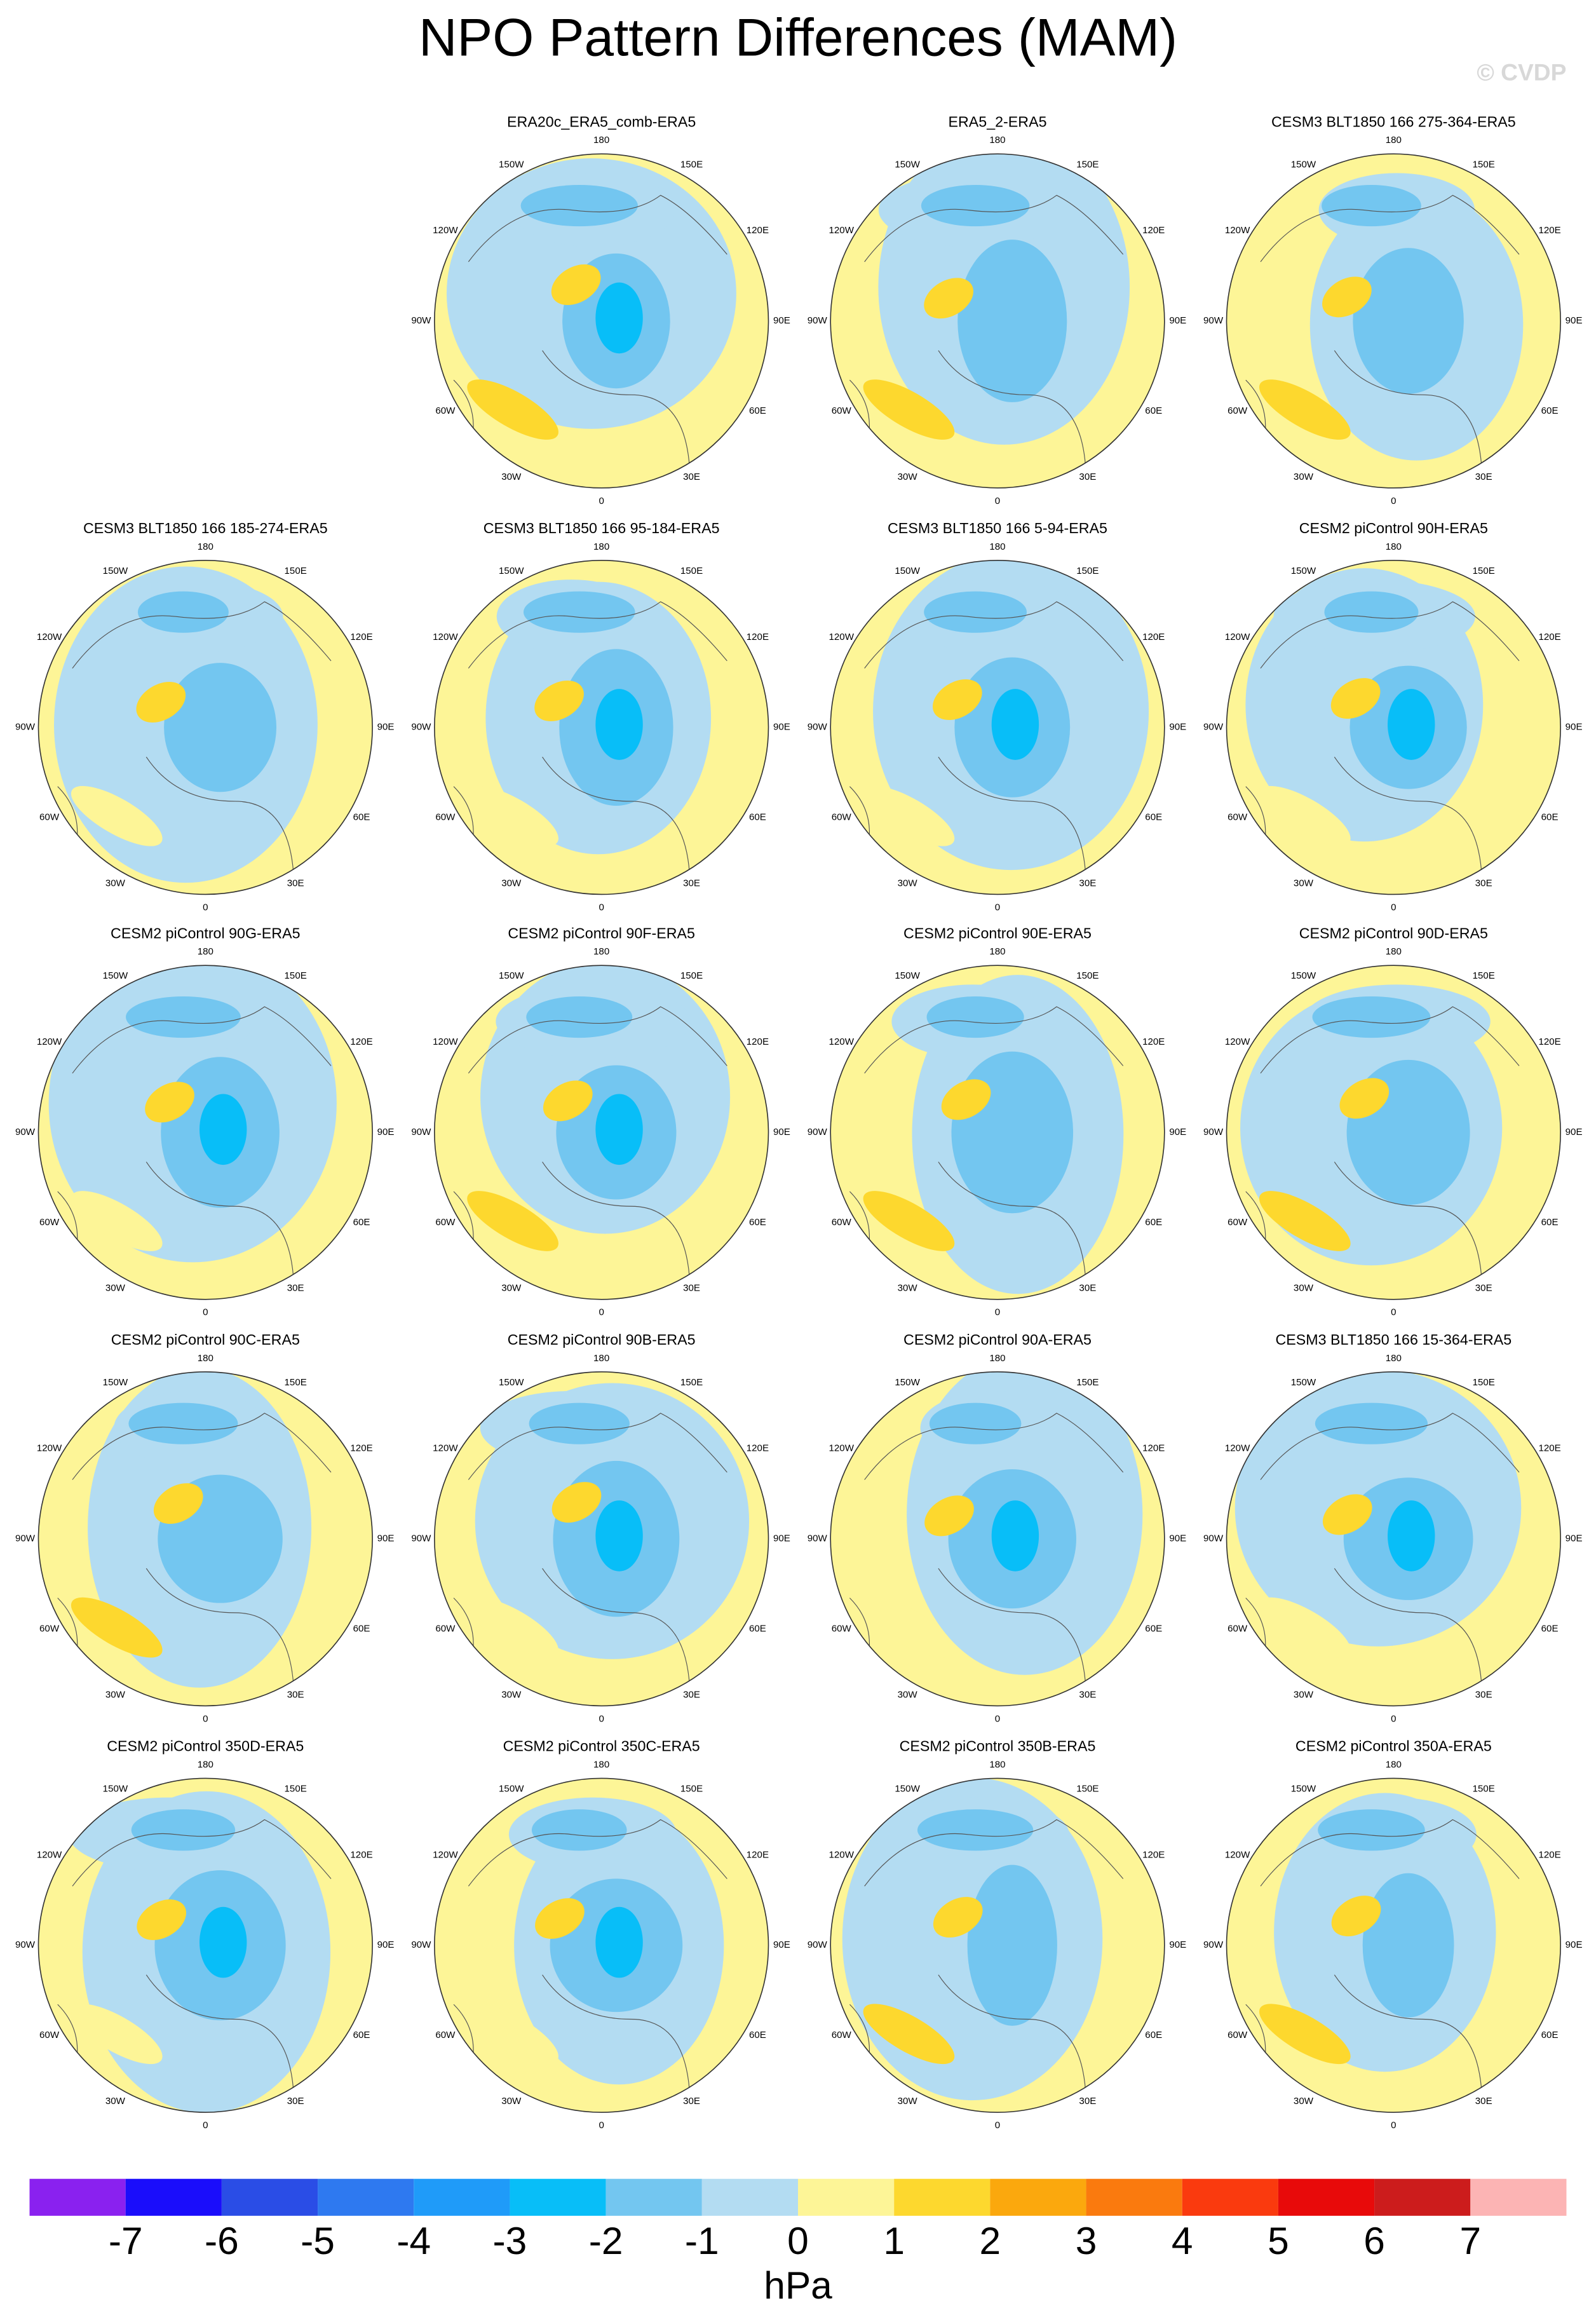 The image size is (1596, 2315). Describe the element at coordinates (205, 1339) in the screenshot. I see `panel-title: CESM2 piControl 90C-ERA5` at that location.